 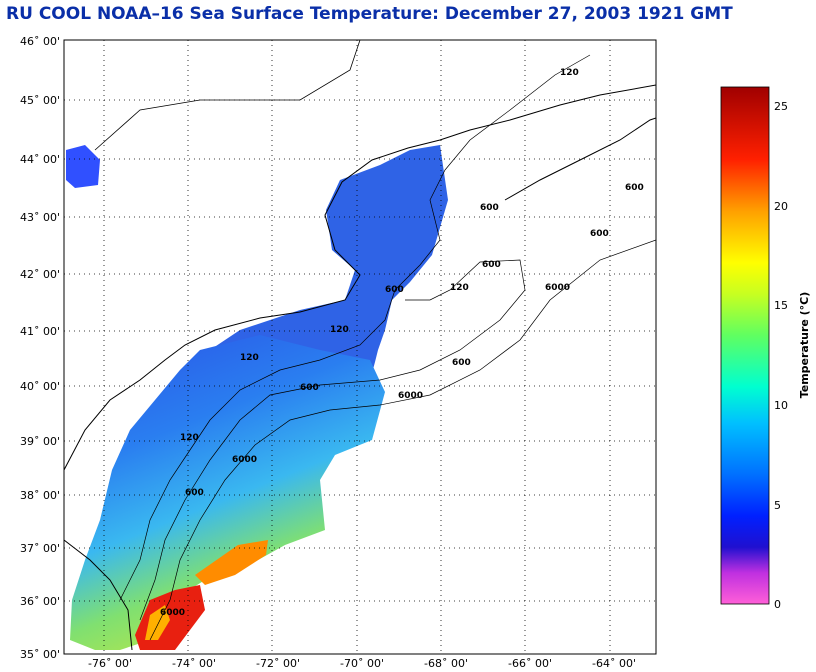 I want to click on state-border, so click(x=227, y=95).